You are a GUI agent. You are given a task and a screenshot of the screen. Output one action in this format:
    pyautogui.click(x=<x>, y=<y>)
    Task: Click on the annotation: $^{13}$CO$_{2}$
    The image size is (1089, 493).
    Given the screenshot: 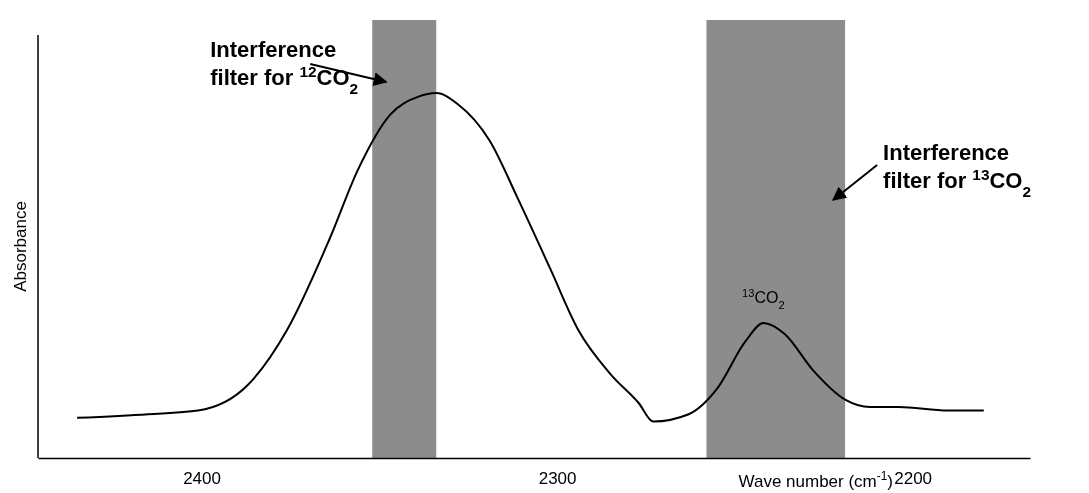 What is the action you would take?
    pyautogui.click(x=763, y=298)
    